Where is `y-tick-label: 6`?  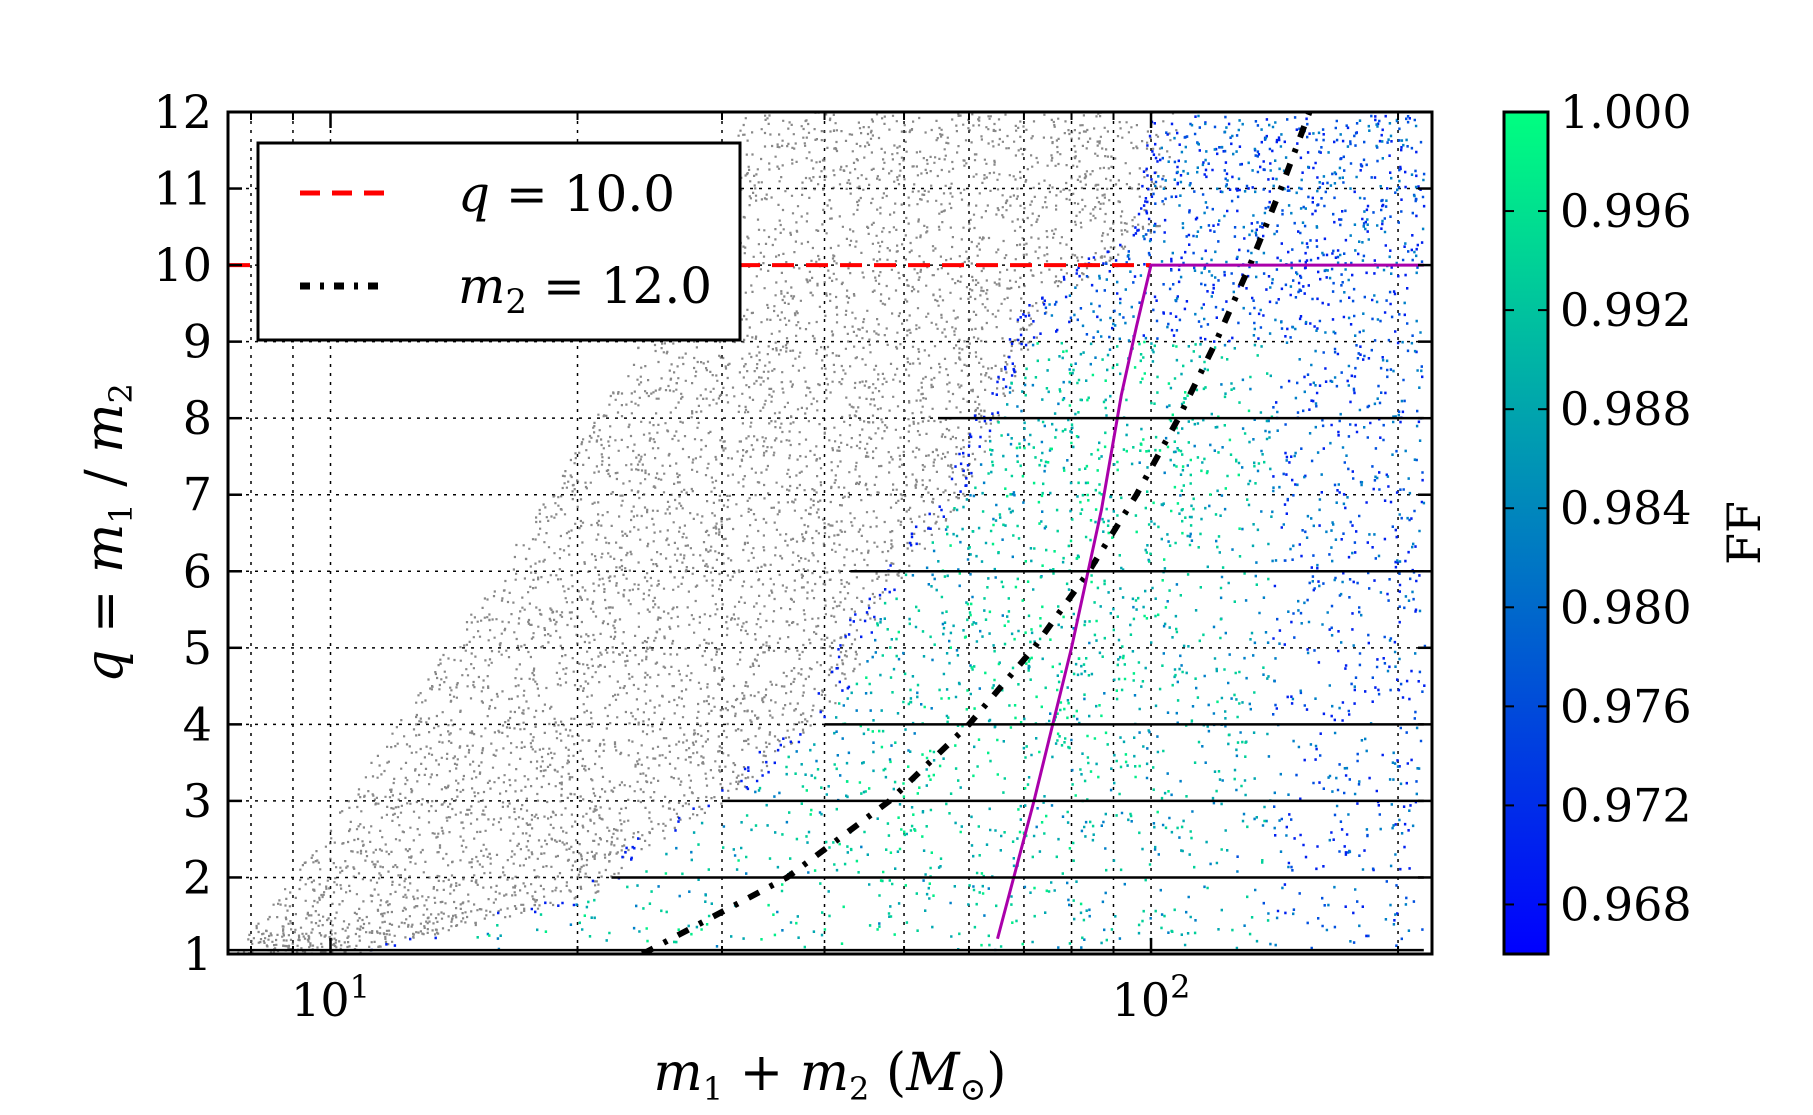 y-tick-label: 6 is located at coordinates (197, 571).